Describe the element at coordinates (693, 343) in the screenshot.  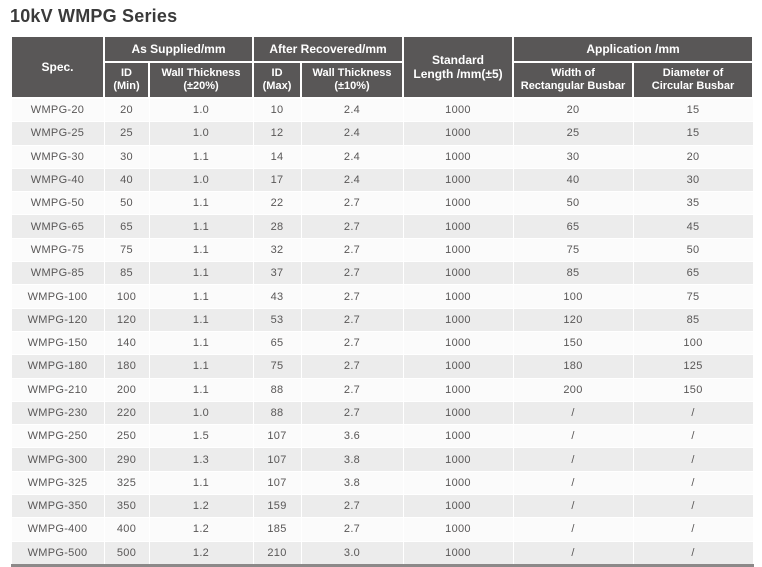
I see `dia-circ-cell: 100` at that location.